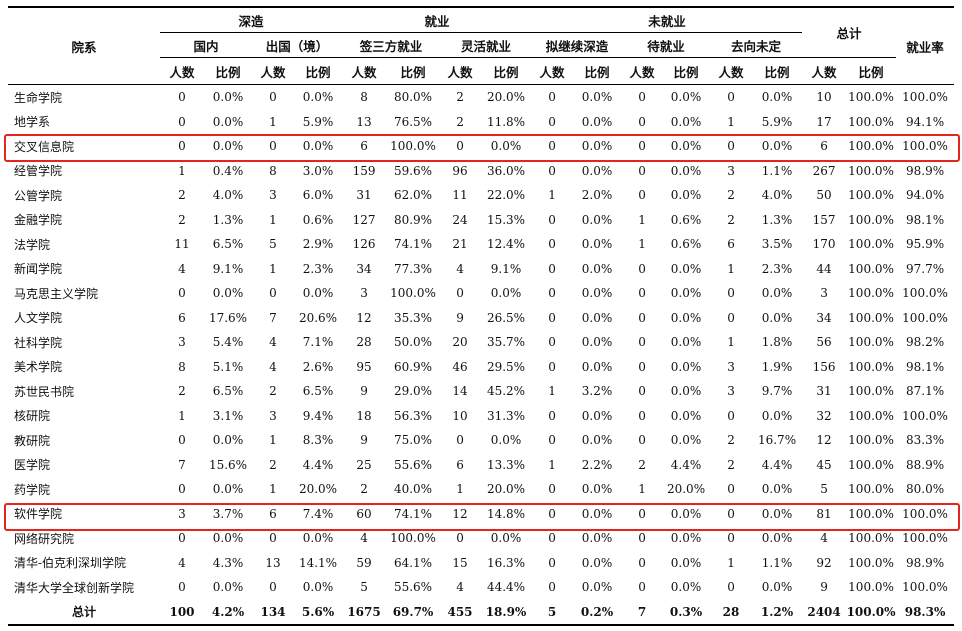 Image resolution: width=962 pixels, height=631 pixels. Describe the element at coordinates (686, 219) in the screenshot. I see `table-cell: 0.6%` at that location.